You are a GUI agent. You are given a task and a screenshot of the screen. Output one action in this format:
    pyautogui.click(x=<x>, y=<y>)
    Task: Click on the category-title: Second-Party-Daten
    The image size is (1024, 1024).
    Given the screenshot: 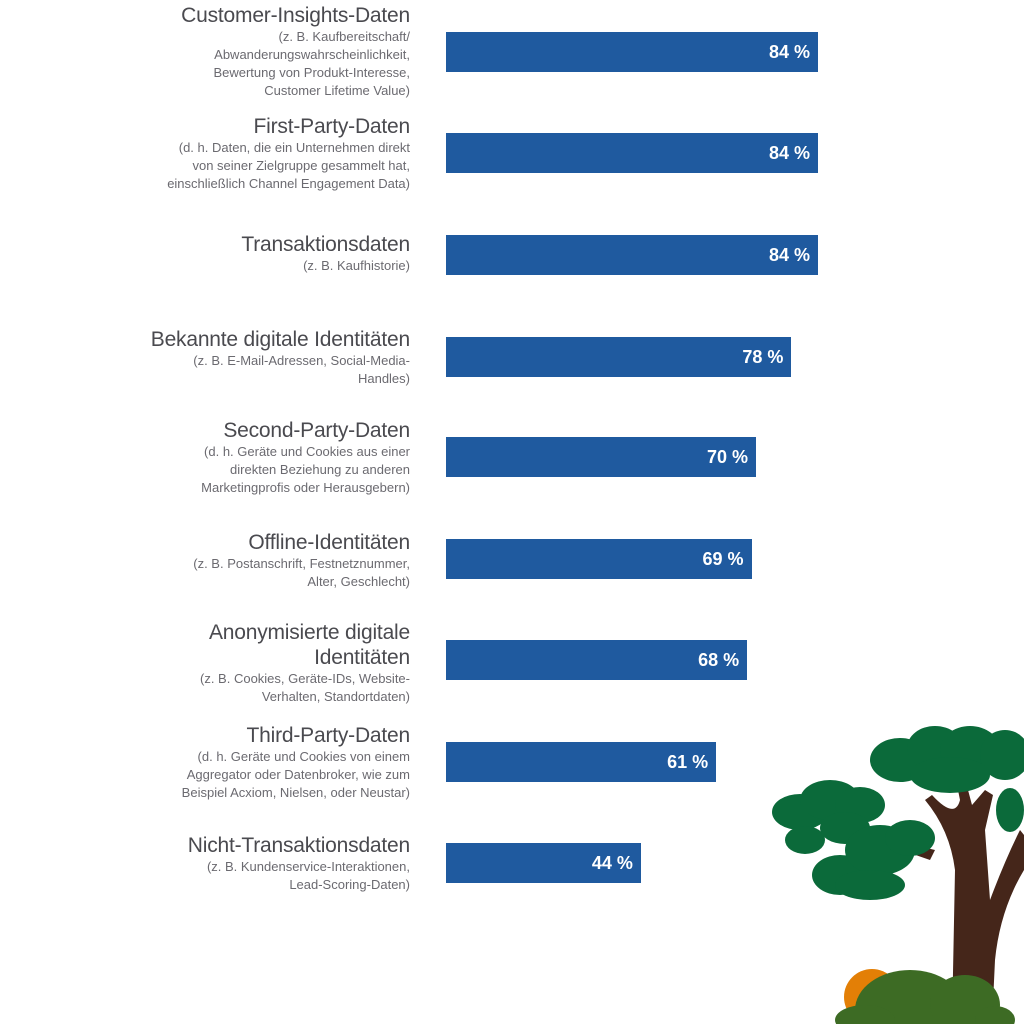 What is the action you would take?
    pyautogui.click(x=316, y=430)
    